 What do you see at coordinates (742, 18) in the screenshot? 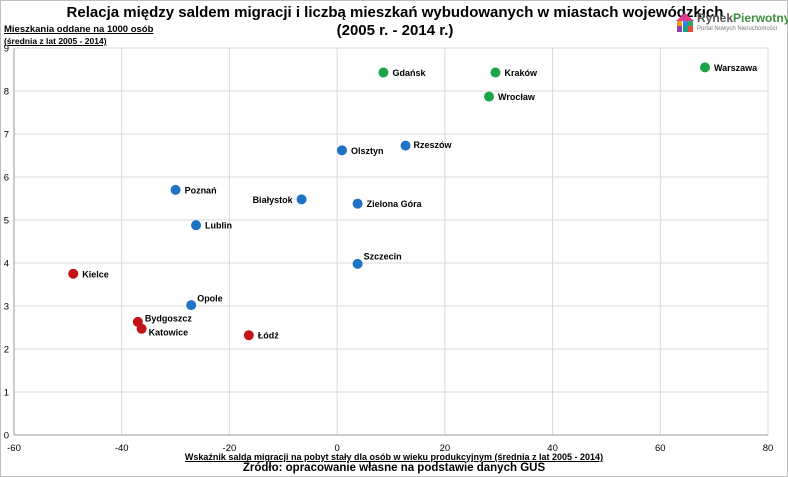
I see `logo-wordmark: RynekPierwotny` at bounding box center [742, 18].